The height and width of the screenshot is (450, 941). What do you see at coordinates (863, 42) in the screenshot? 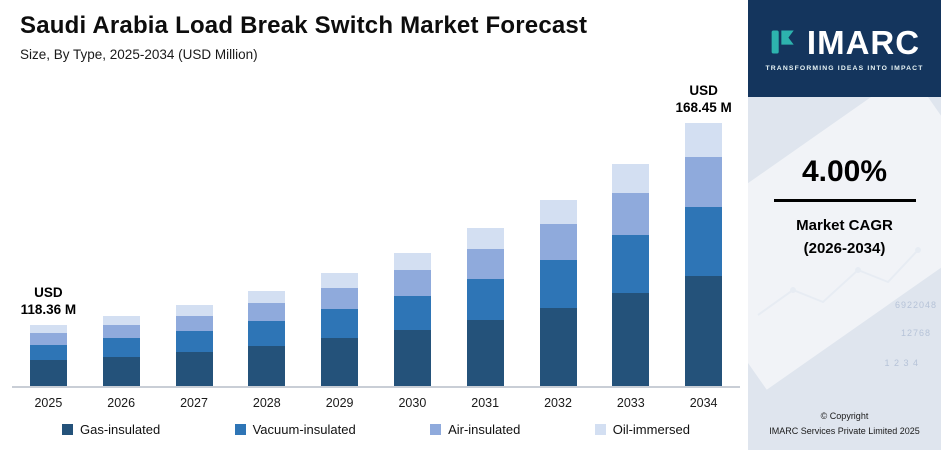
I see `brand-name: IMARC` at bounding box center [863, 42].